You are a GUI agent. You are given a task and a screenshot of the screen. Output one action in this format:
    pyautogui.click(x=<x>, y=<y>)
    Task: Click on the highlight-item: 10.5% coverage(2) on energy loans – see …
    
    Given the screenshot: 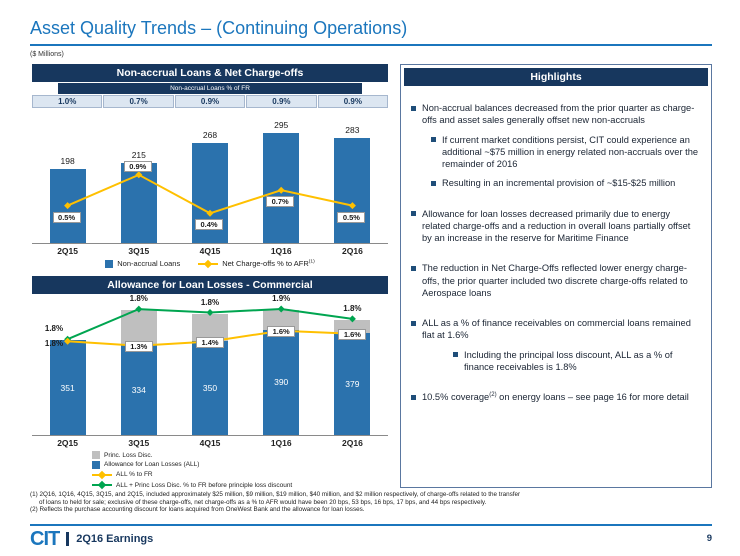 What is the action you would take?
    pyautogui.click(x=555, y=397)
    